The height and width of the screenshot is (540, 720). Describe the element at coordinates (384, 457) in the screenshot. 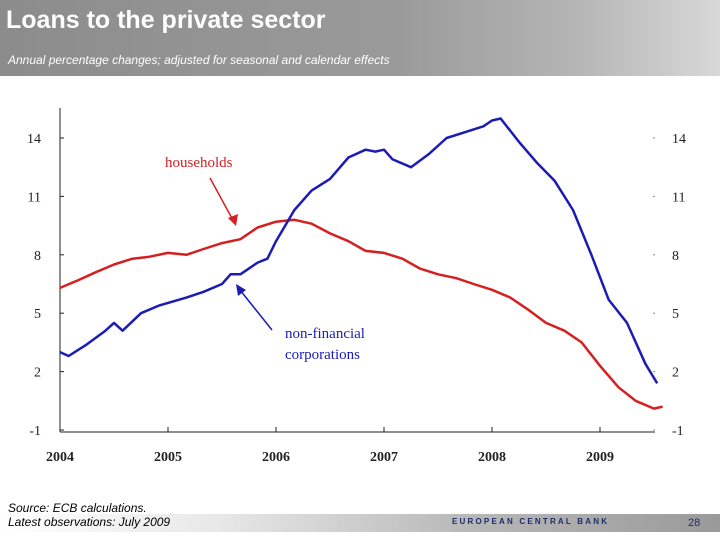

I see `x-tick-label: 2007` at that location.